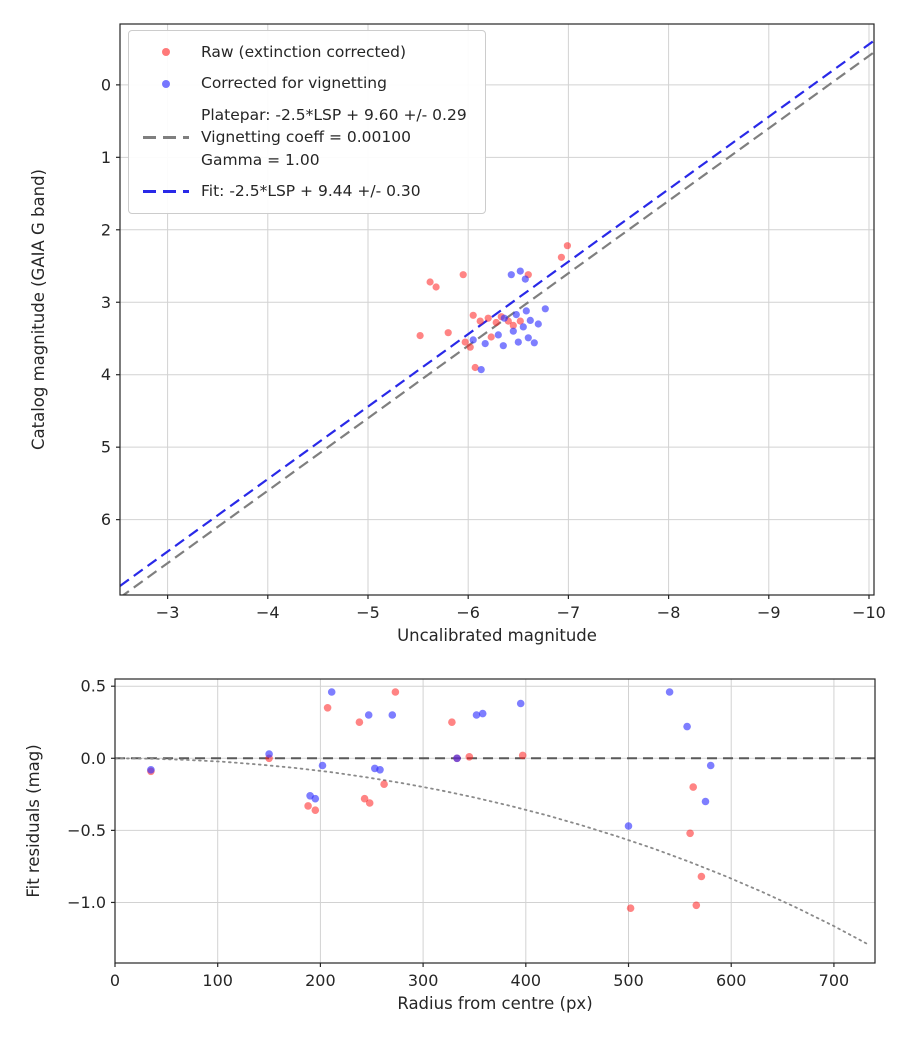  I want to click on x-tick-label: −5, so click(368, 612).